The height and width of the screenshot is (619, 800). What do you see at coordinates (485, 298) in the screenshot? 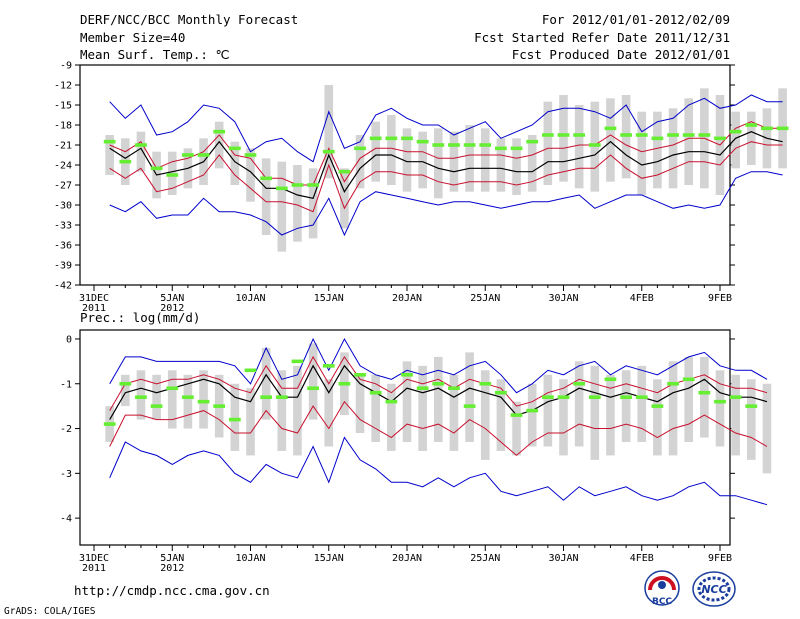
I see `temp-xtick-label: 25JAN` at bounding box center [485, 298].